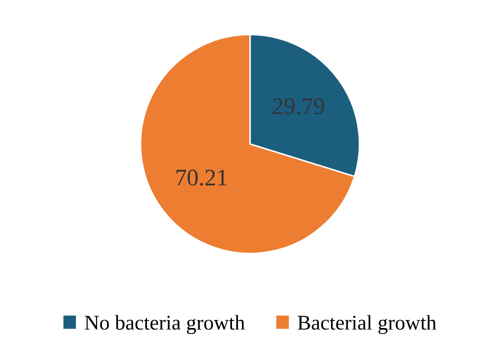 The image size is (500, 360). Describe the element at coordinates (201, 178) in the screenshot. I see `data-label: 70.21` at that location.